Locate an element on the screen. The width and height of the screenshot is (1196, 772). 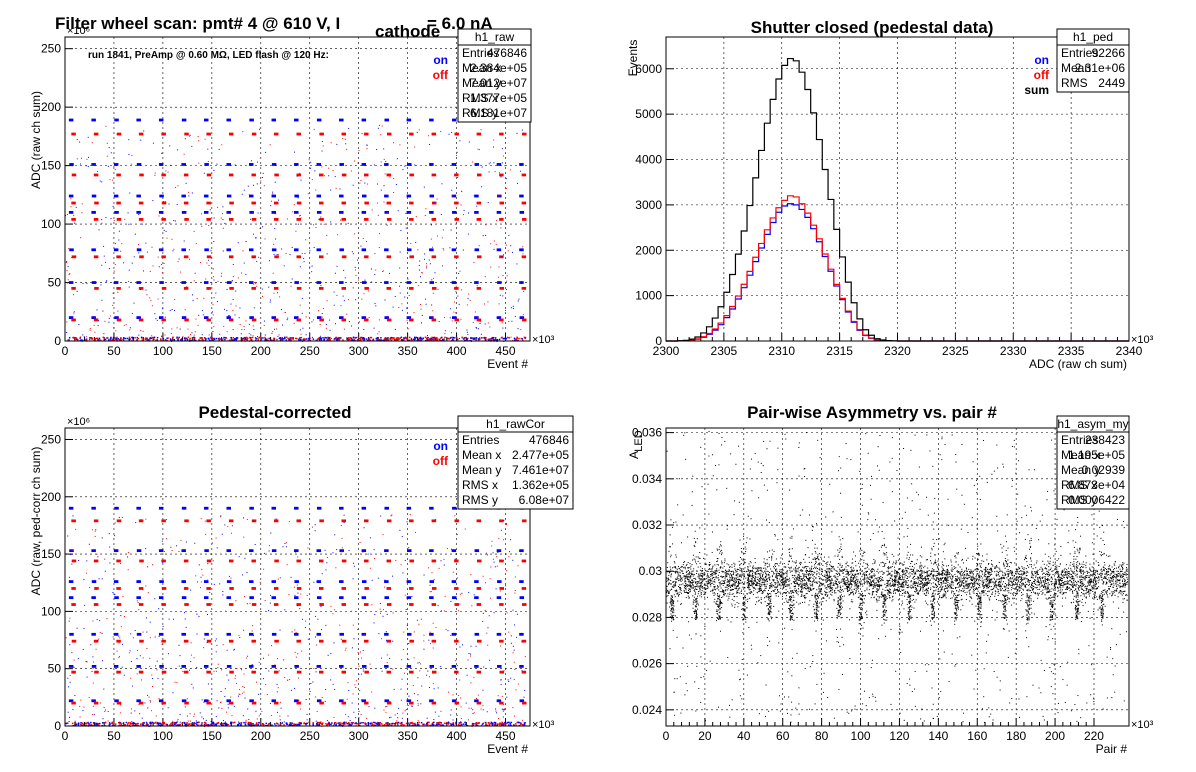
y-tick-label: 100 is located at coordinates (51, 224).